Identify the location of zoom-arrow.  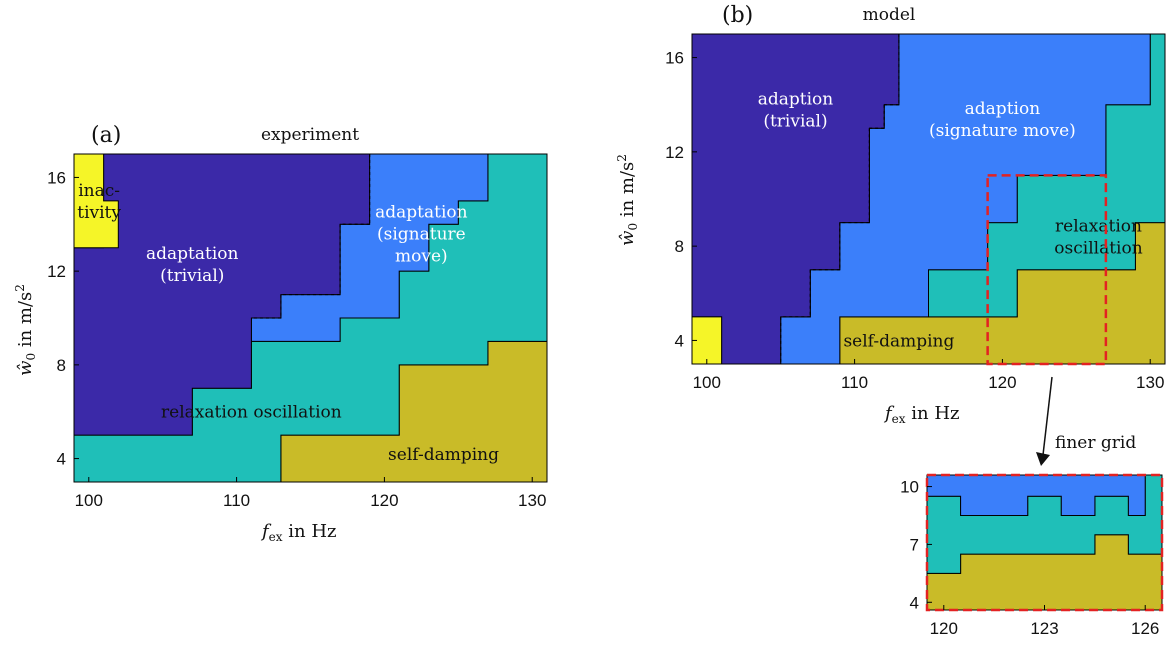
(1044, 421).